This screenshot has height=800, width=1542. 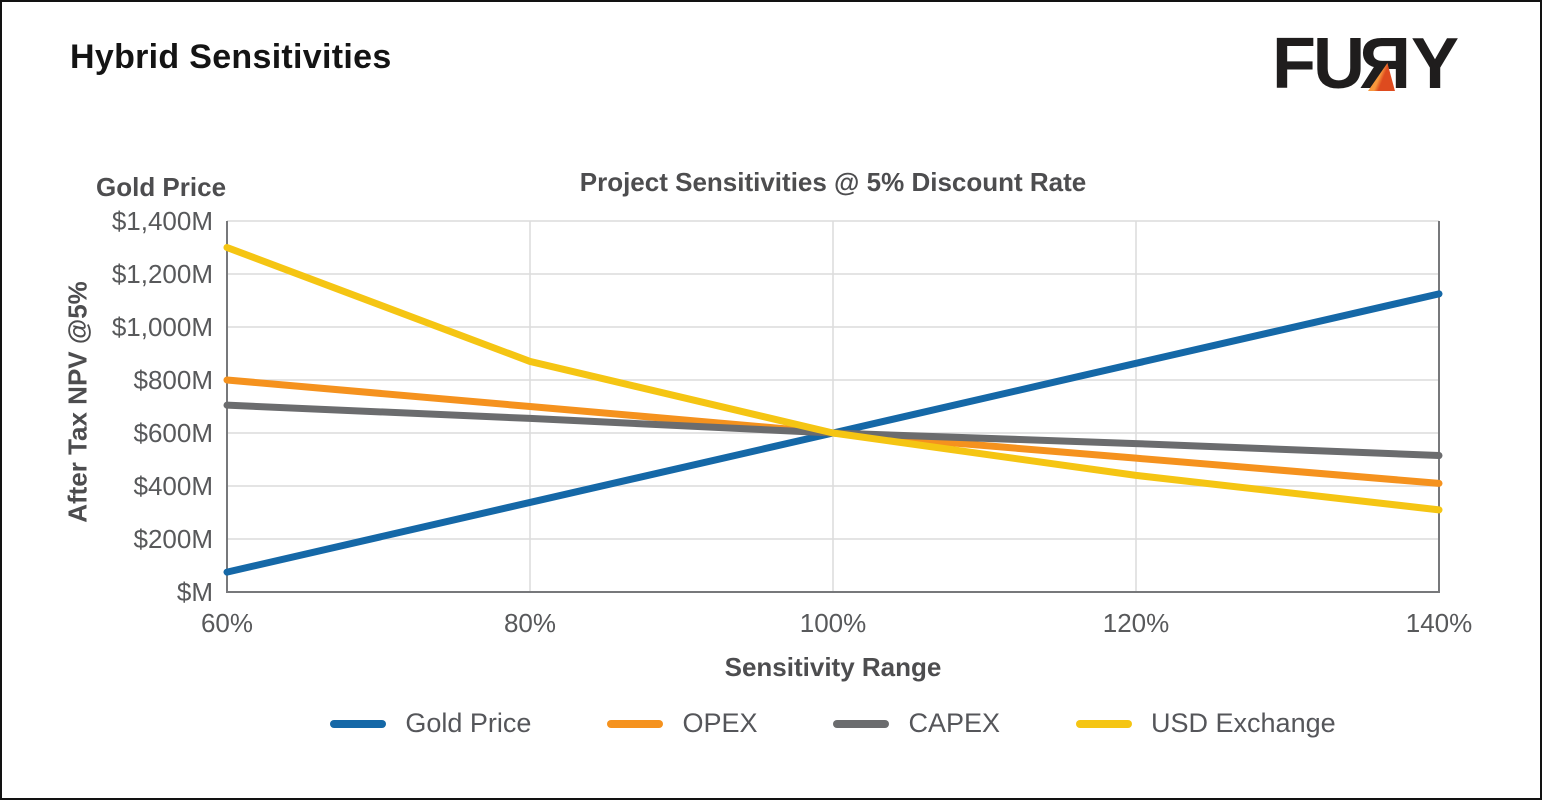 What do you see at coordinates (174, 486) in the screenshot?
I see `y-tick-label: $400M` at bounding box center [174, 486].